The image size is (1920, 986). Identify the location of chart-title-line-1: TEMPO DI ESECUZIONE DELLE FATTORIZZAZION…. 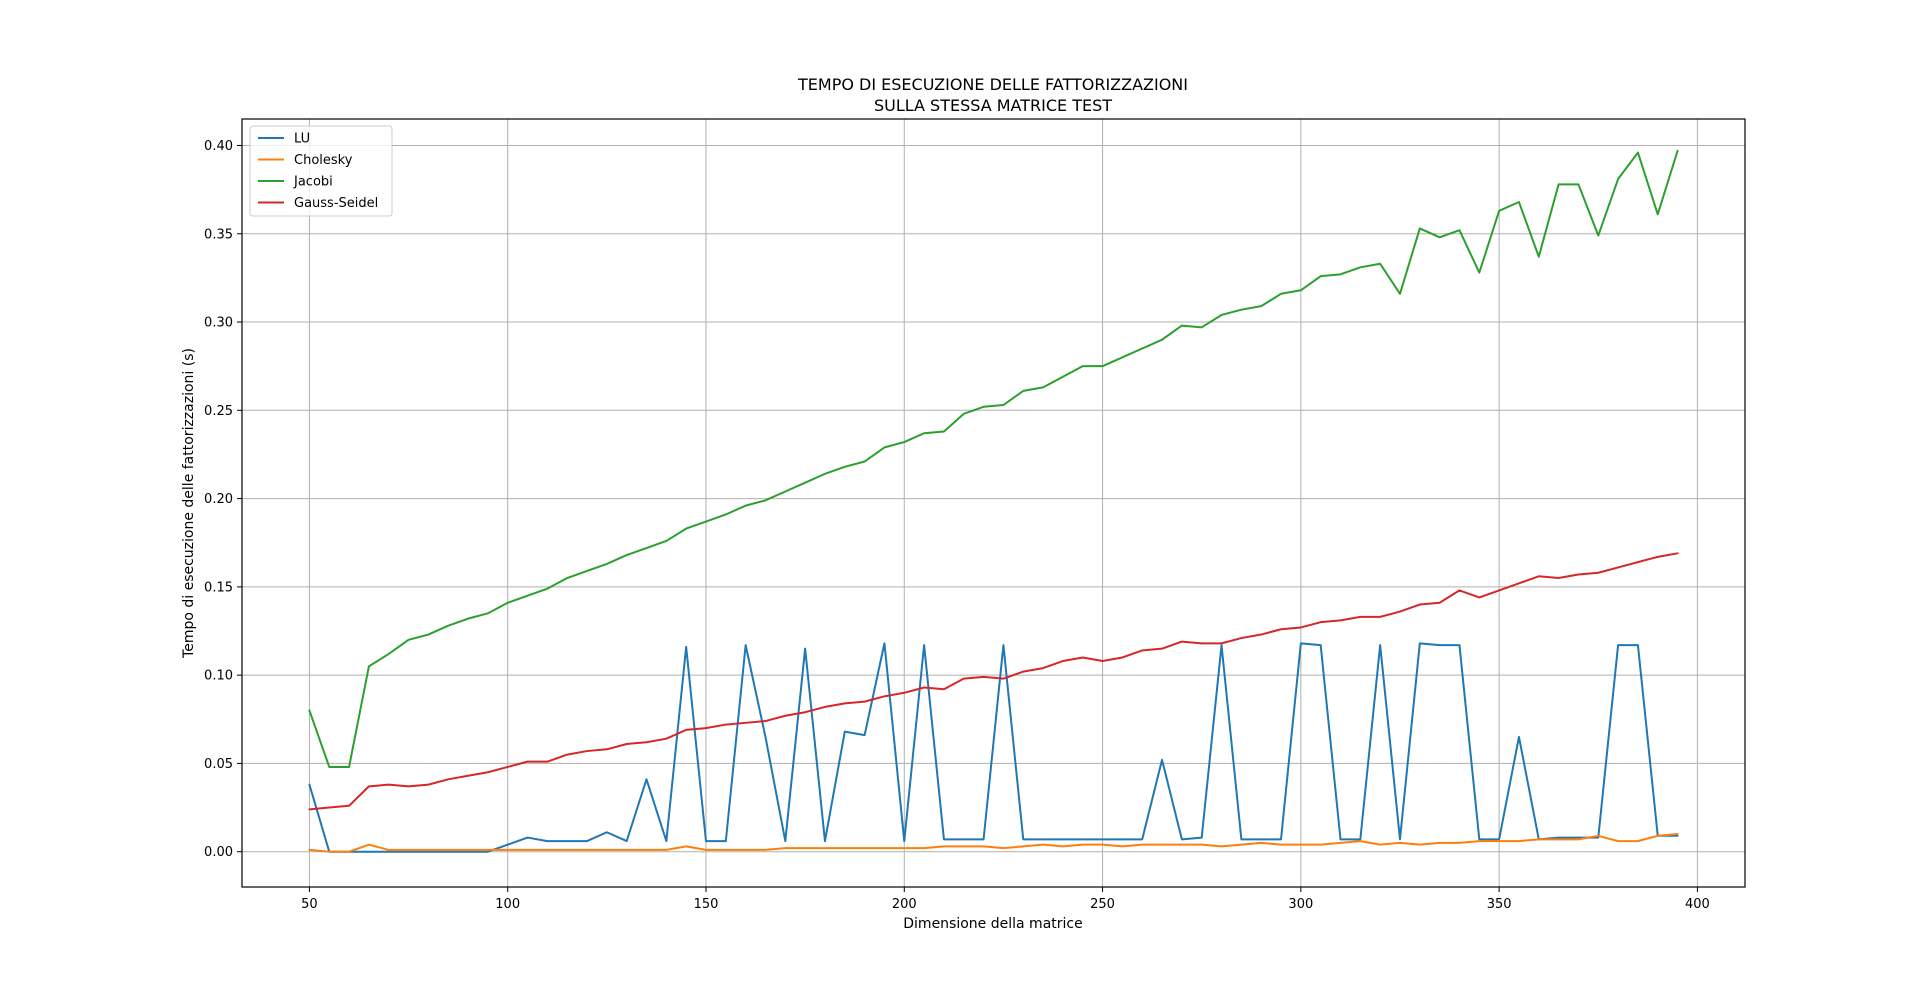
(992, 84).